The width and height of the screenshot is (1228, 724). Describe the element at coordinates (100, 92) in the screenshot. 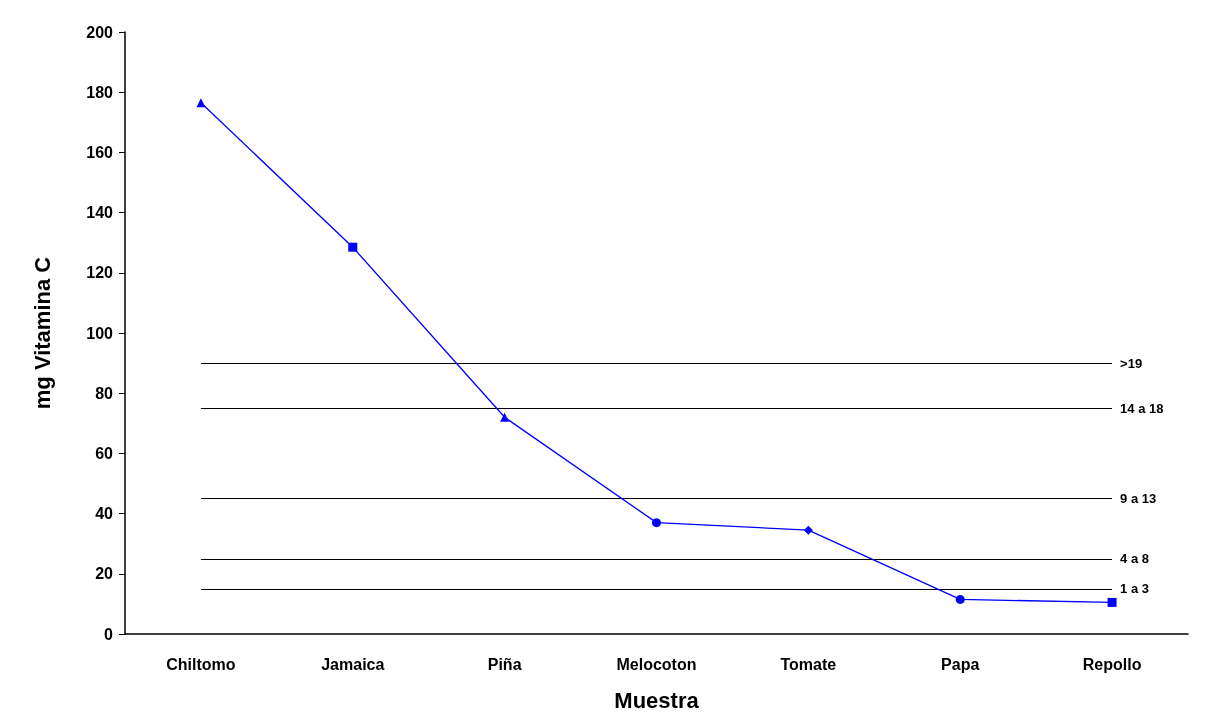

I see `y-tick-label: 180` at that location.